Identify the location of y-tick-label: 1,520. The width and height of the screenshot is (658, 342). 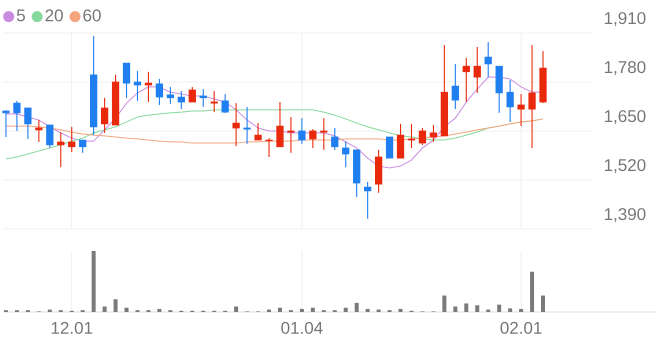
(625, 166).